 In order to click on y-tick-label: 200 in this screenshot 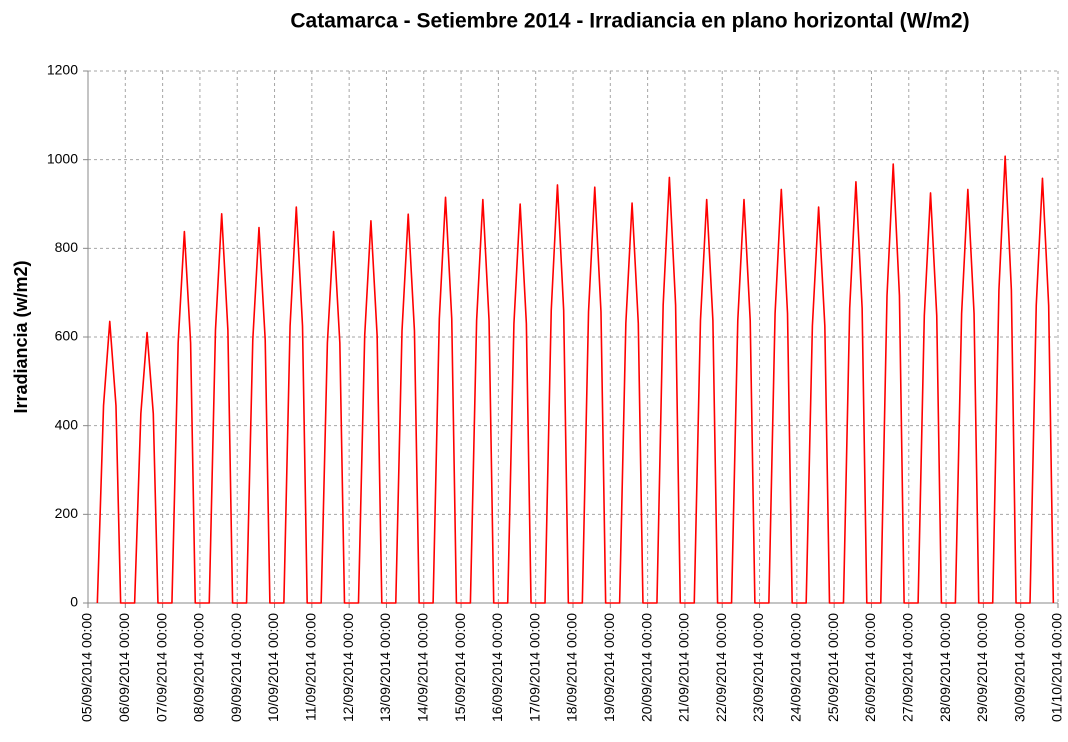, I will do `click(67, 513)`.